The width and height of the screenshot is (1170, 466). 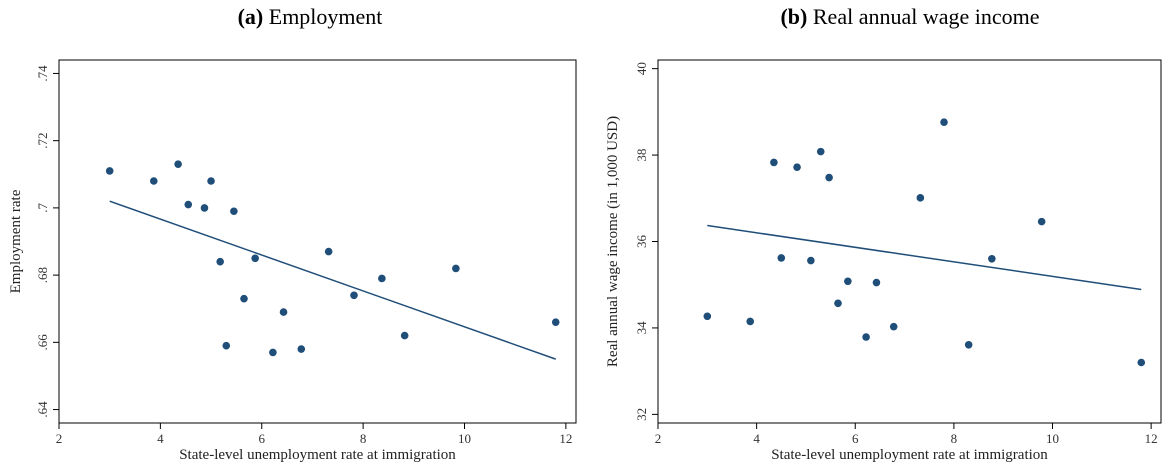 What do you see at coordinates (641, 414) in the screenshot?
I see `panel-b-y-tick-label: 32` at bounding box center [641, 414].